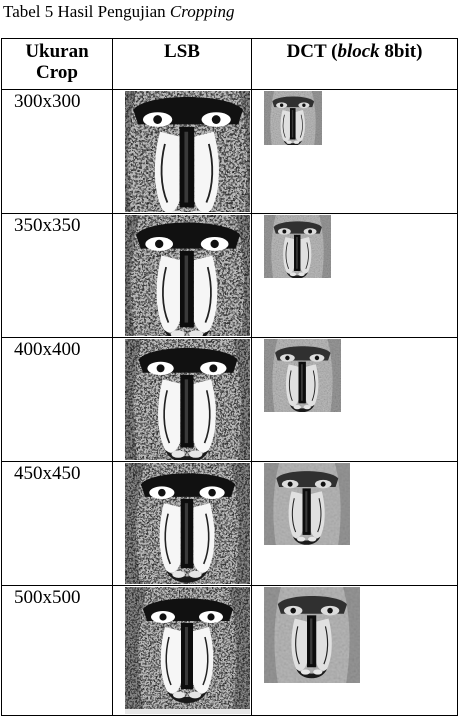  What do you see at coordinates (86, 11) in the screenshot?
I see `caption-text: Tabel 5 Hasil Pengujian` at bounding box center [86, 11].